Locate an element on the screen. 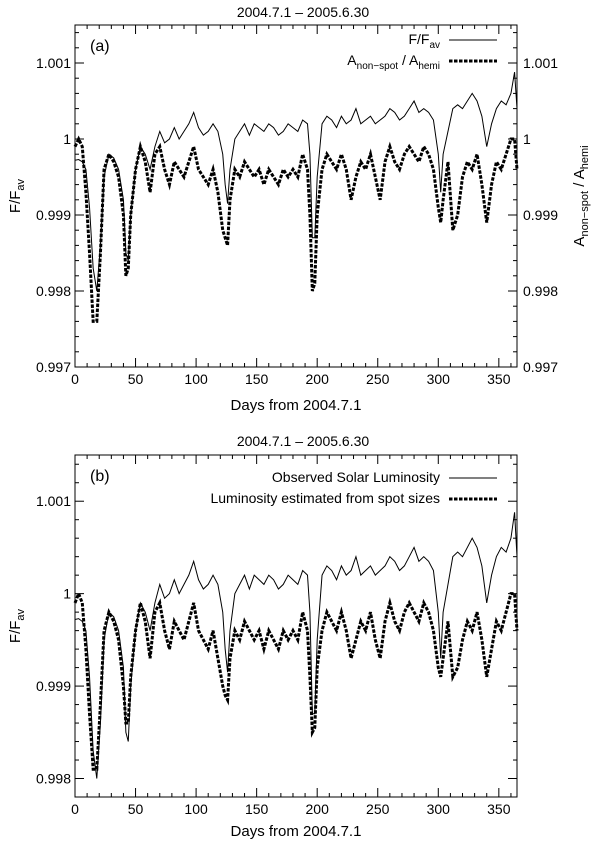  panel-a-label: (a) is located at coordinates (100, 46).